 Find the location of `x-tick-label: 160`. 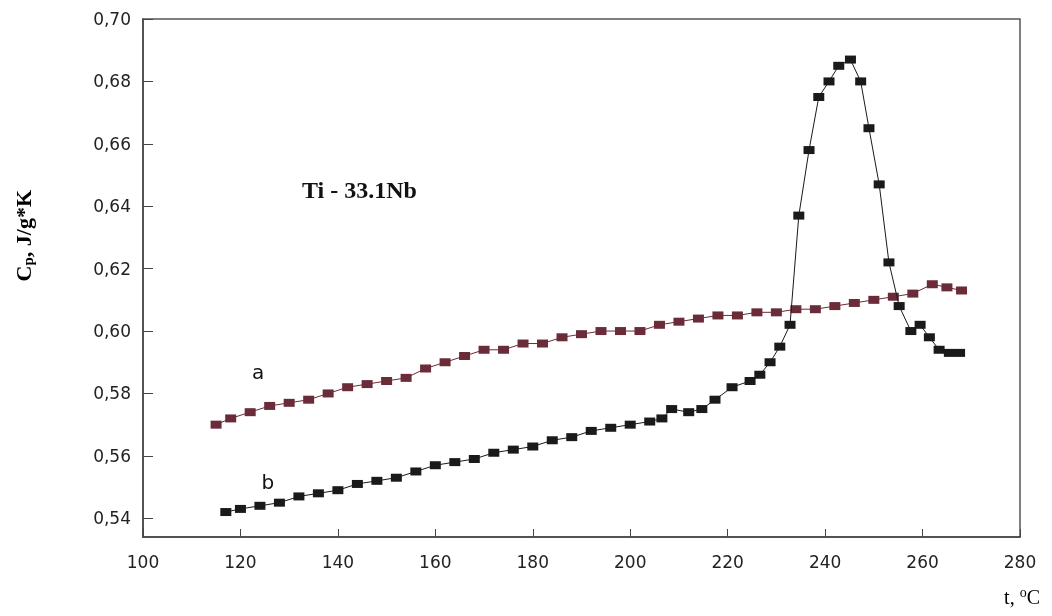

x-tick-label: 160 is located at coordinates (435, 561).